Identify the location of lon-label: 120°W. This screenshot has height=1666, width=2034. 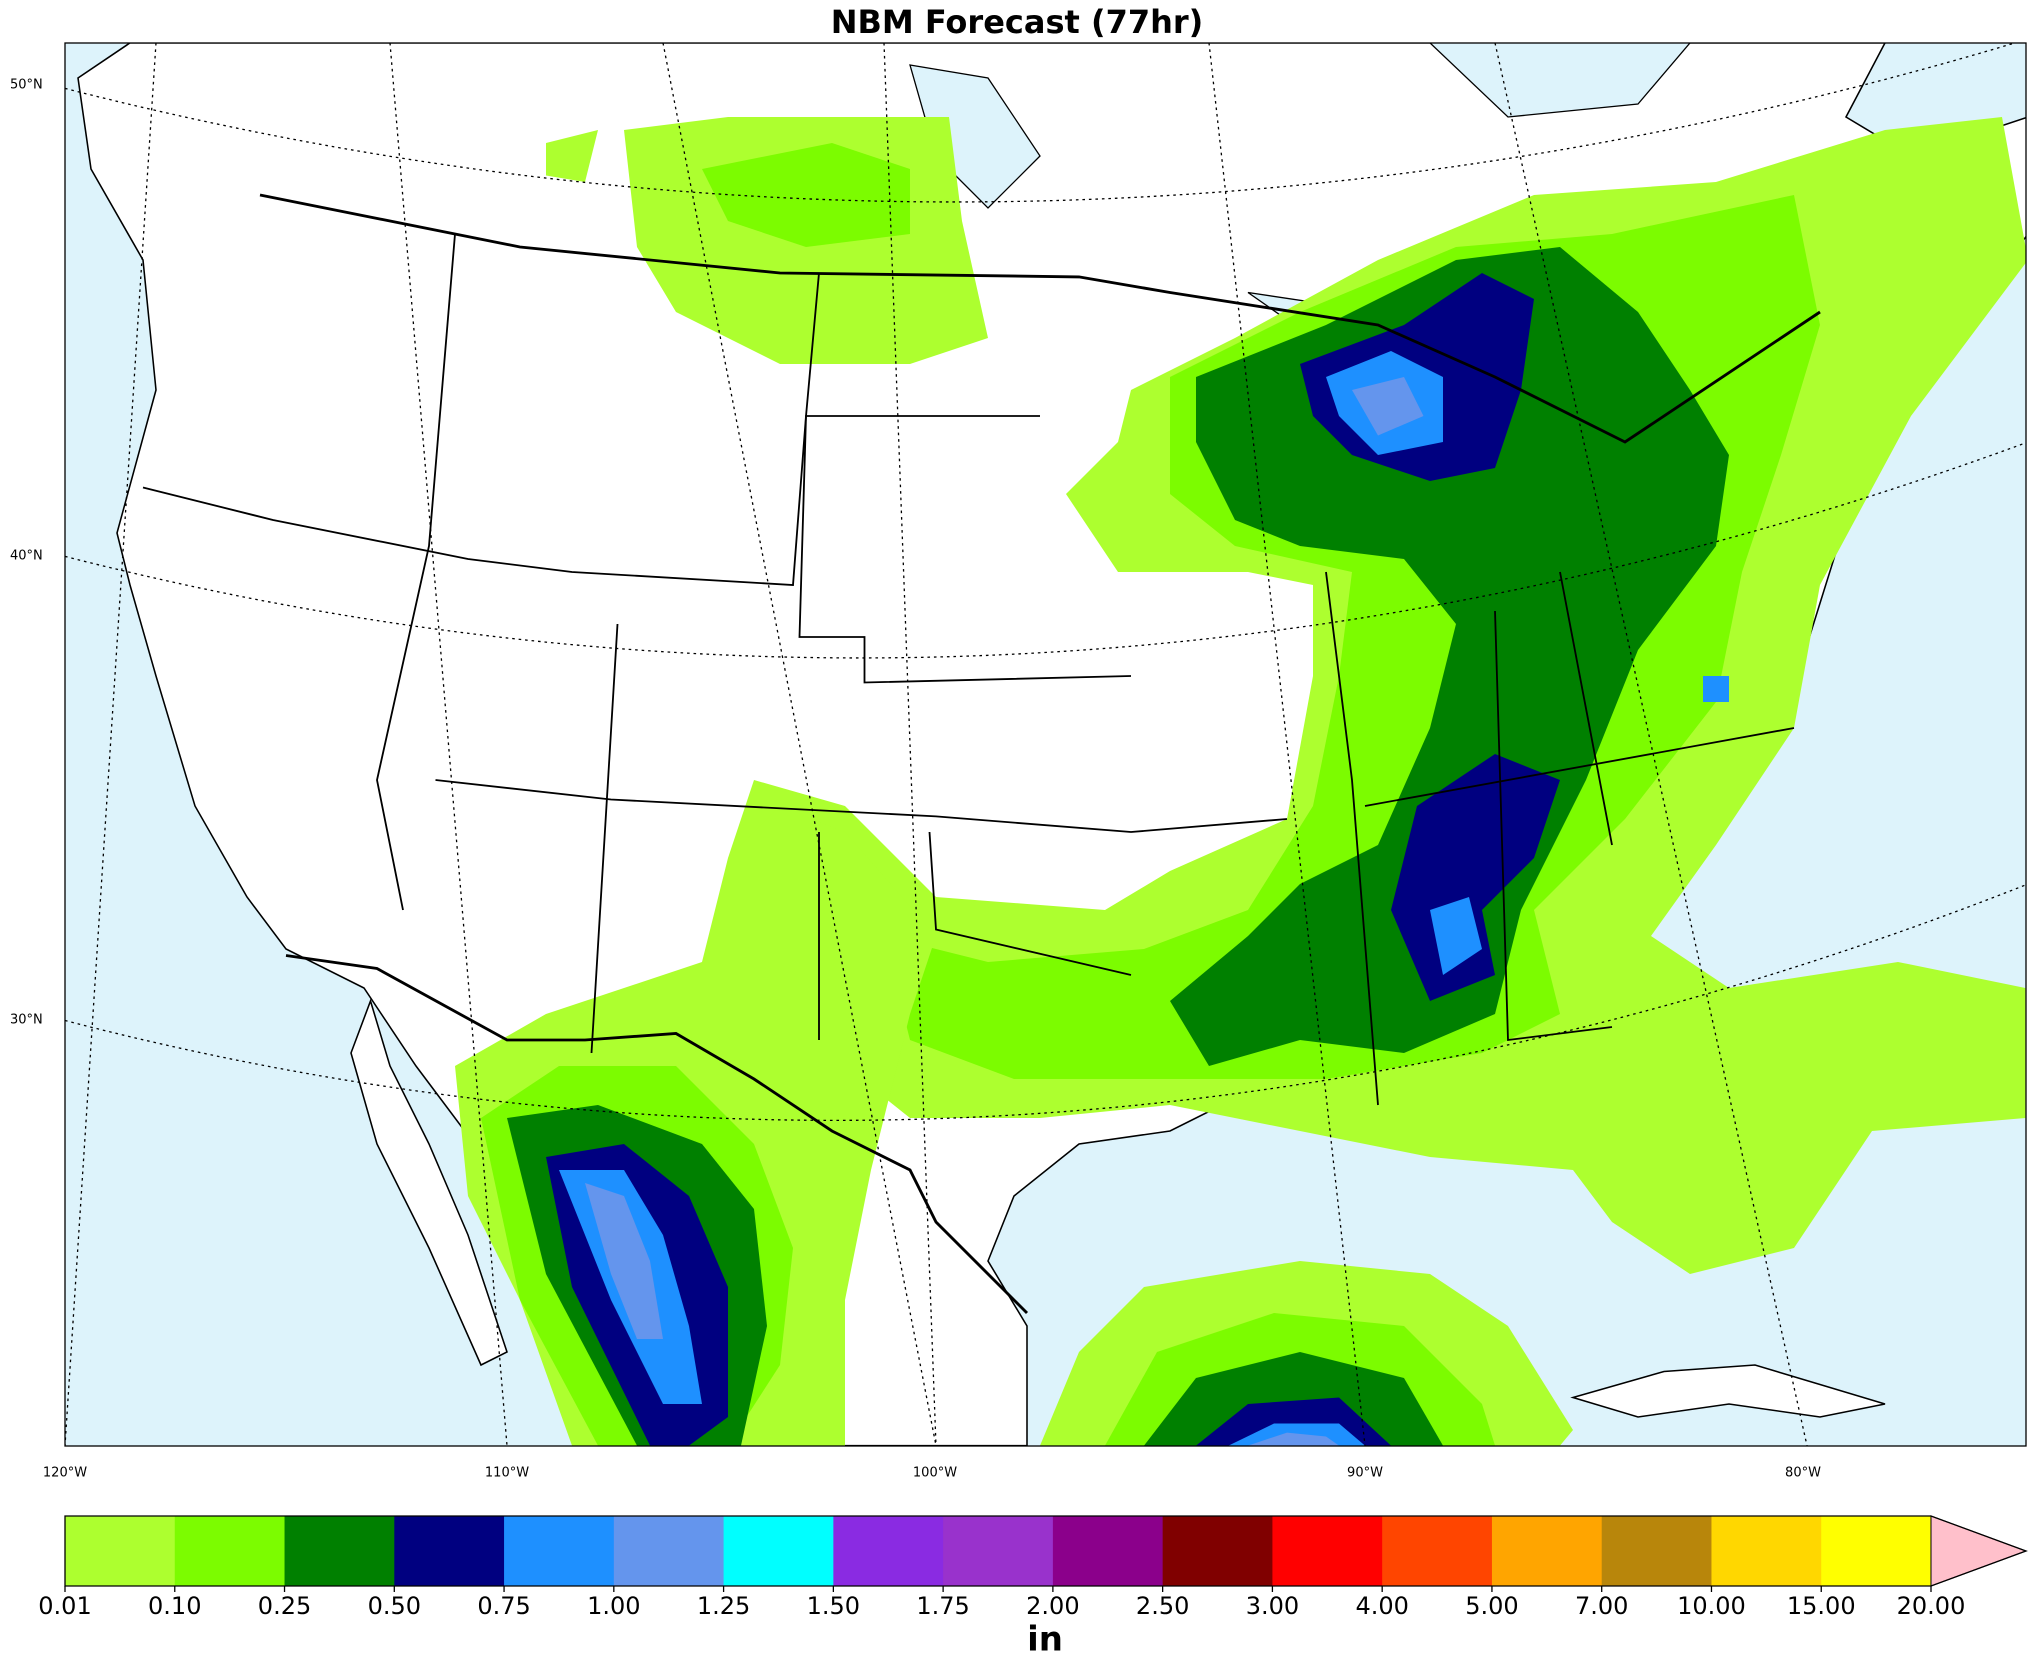
(65, 1473).